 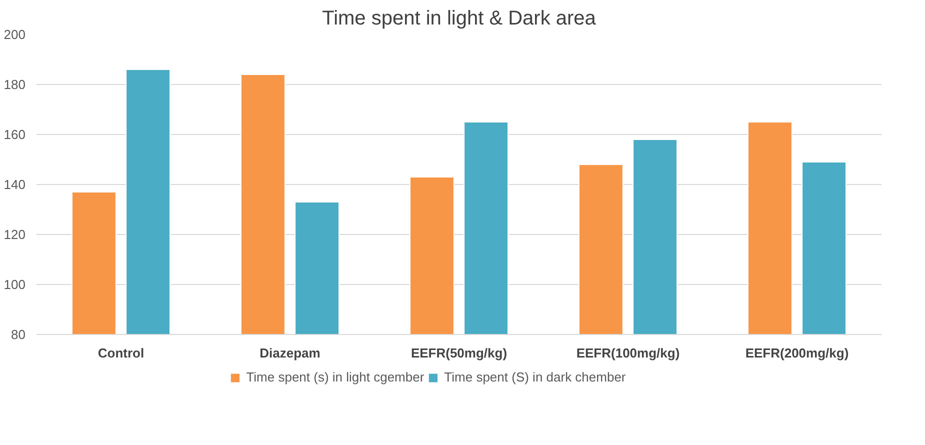 What do you see at coordinates (15, 284) in the screenshot?
I see `y-tick-label: 100` at bounding box center [15, 284].